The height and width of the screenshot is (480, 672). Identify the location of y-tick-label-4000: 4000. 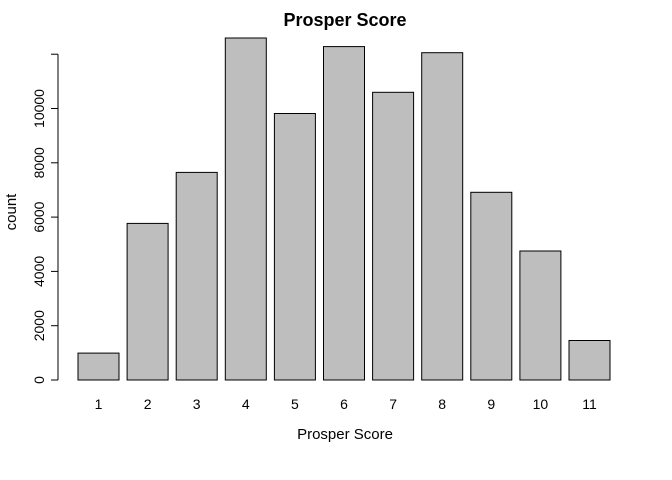
(39, 271).